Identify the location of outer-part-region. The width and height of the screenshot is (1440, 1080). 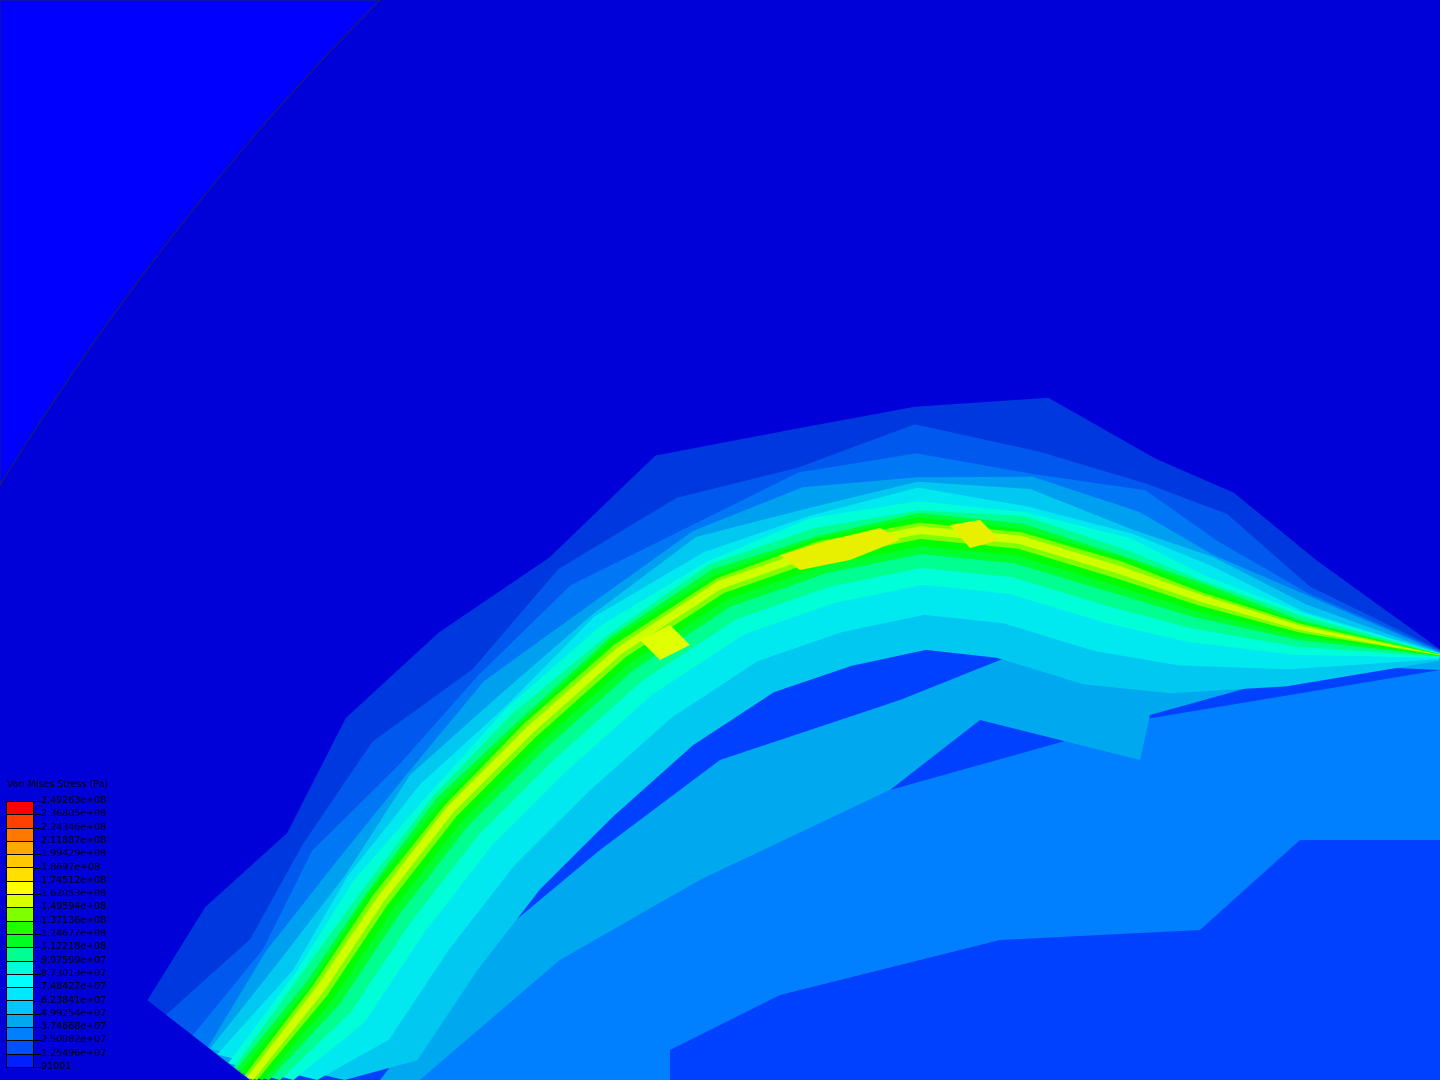
(190, 243).